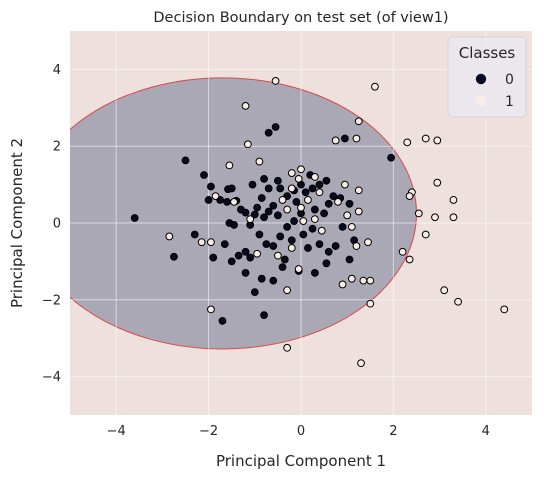  What do you see at coordinates (51, 377) in the screenshot?
I see `y-tick-label: −4` at bounding box center [51, 377].